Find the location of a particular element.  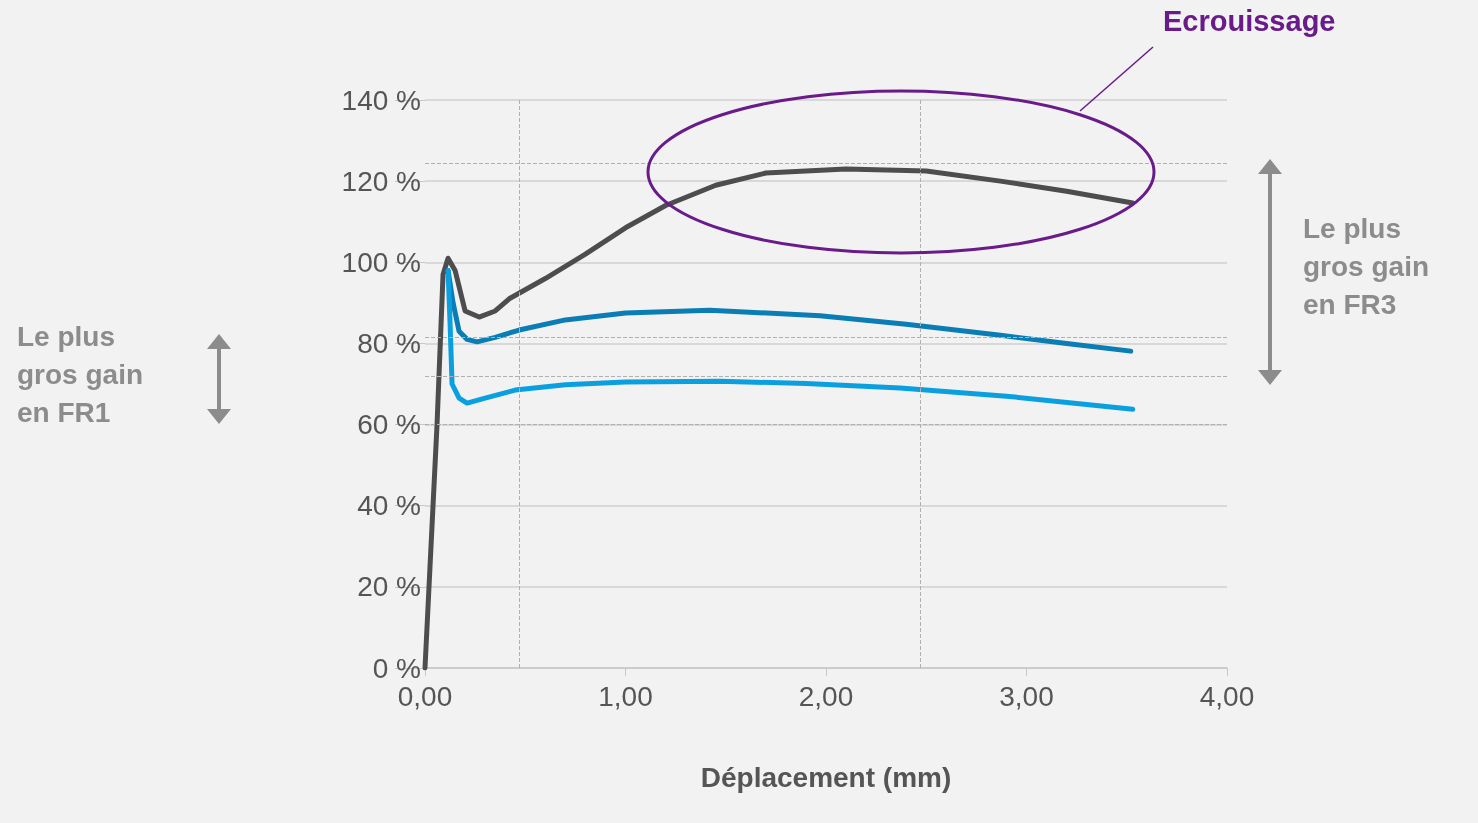

y-tick-label: 140 % is located at coordinates (381, 100).